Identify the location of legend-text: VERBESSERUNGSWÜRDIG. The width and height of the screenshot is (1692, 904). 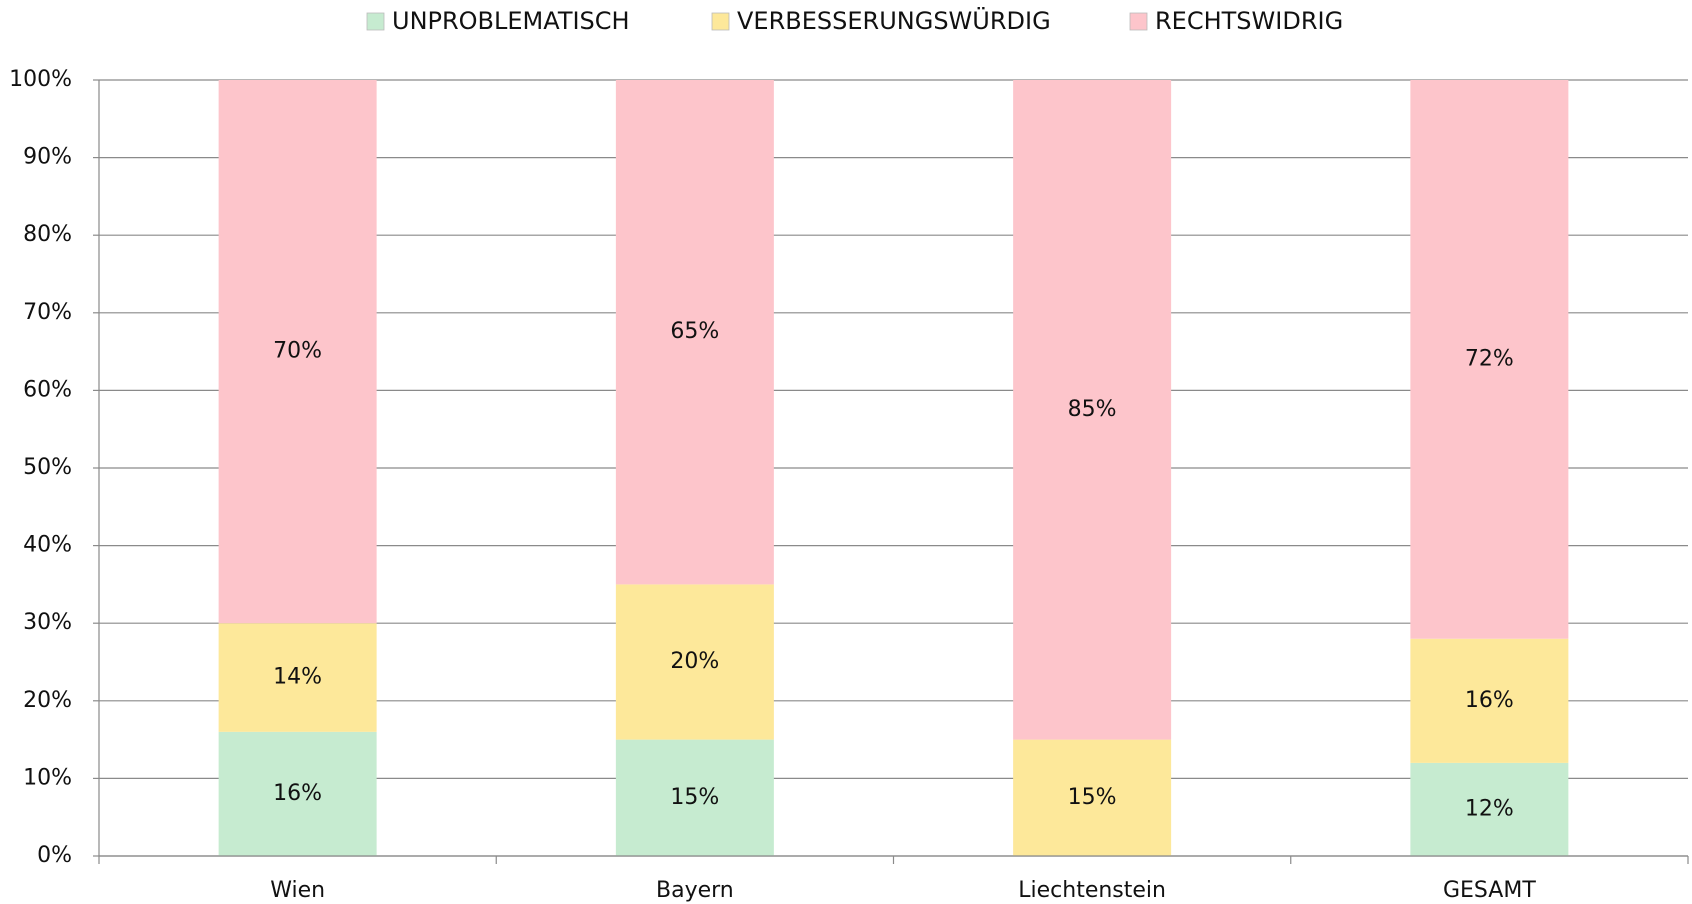
(894, 20).